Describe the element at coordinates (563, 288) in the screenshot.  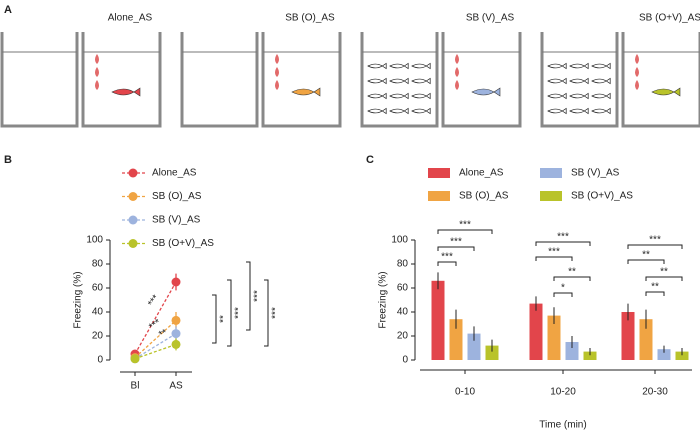
I see `sig-label: *` at that location.